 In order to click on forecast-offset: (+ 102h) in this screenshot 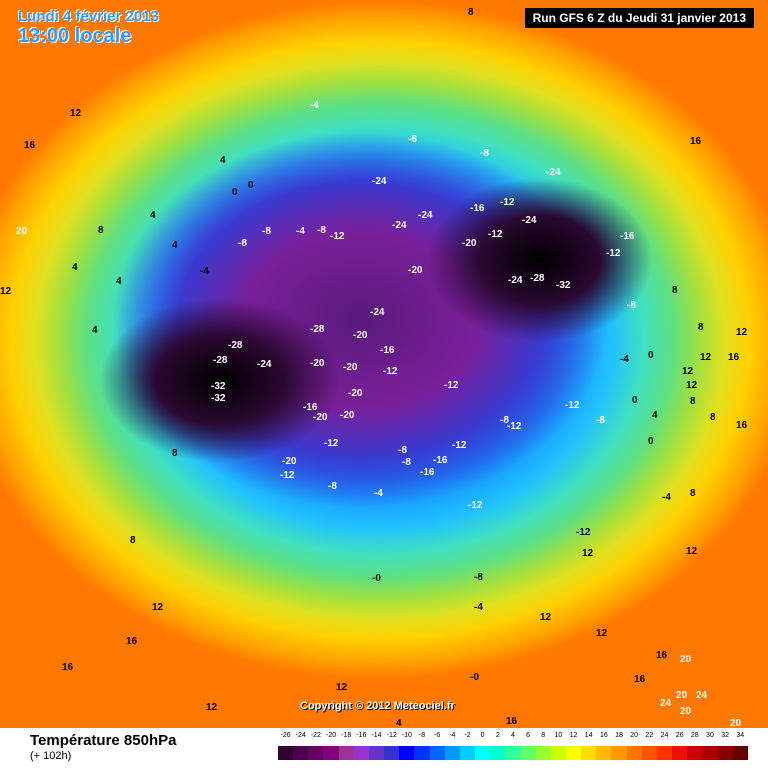, I will do `click(51, 756)`.